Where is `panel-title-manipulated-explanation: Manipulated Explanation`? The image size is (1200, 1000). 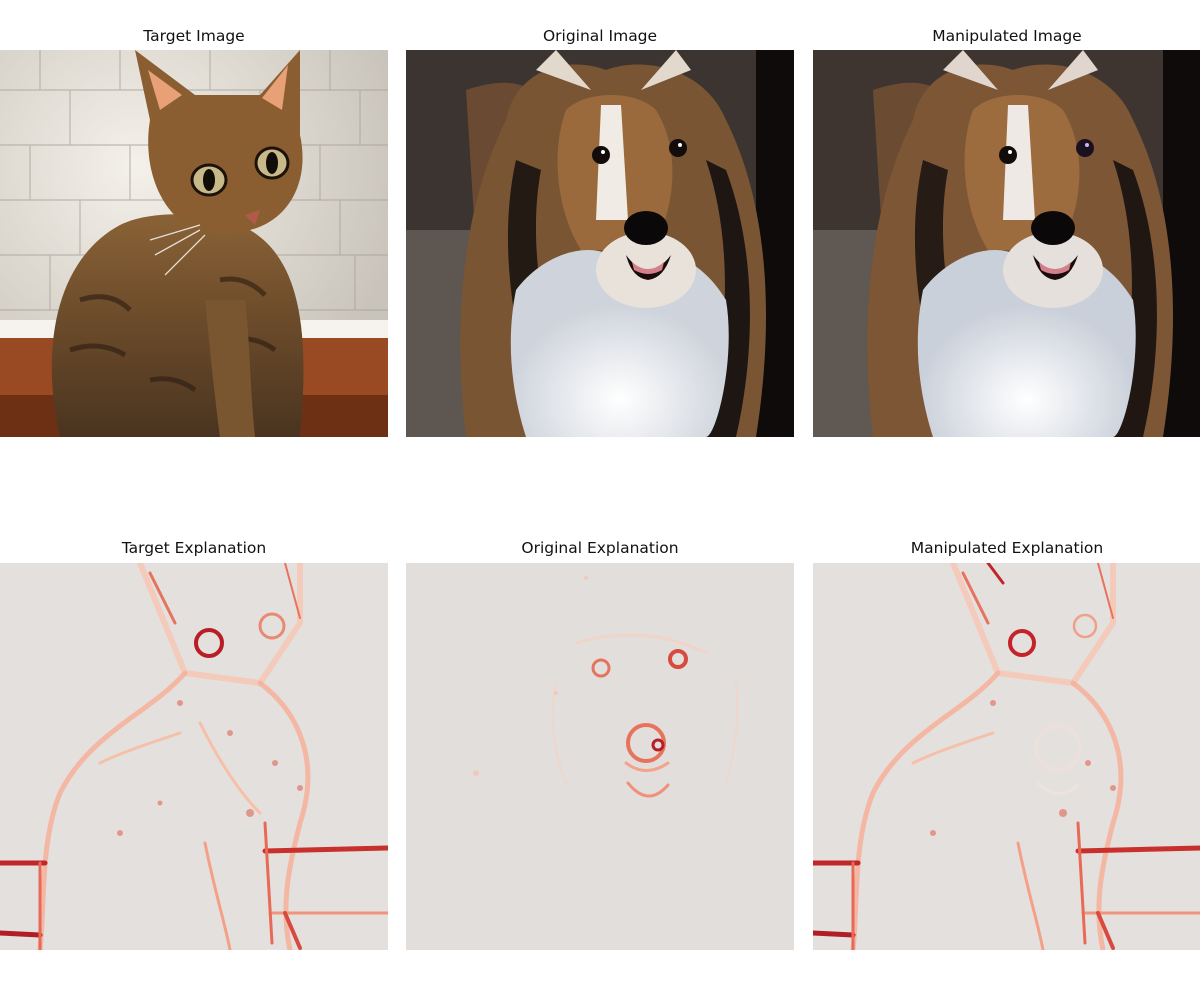
panel-title-manipulated-explanation: Manipulated Explanation is located at coordinates (1007, 548).